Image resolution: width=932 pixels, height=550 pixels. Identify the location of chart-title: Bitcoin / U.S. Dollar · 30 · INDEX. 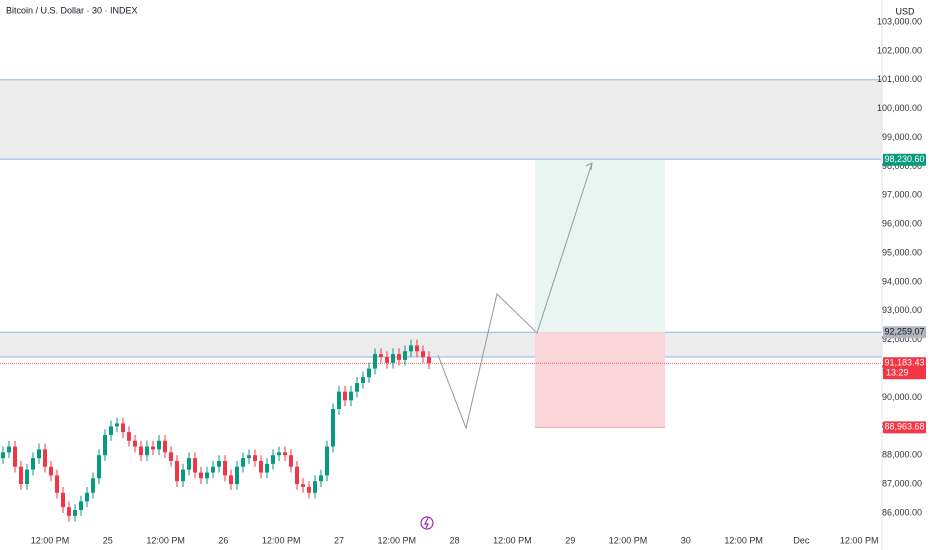
(72, 10).